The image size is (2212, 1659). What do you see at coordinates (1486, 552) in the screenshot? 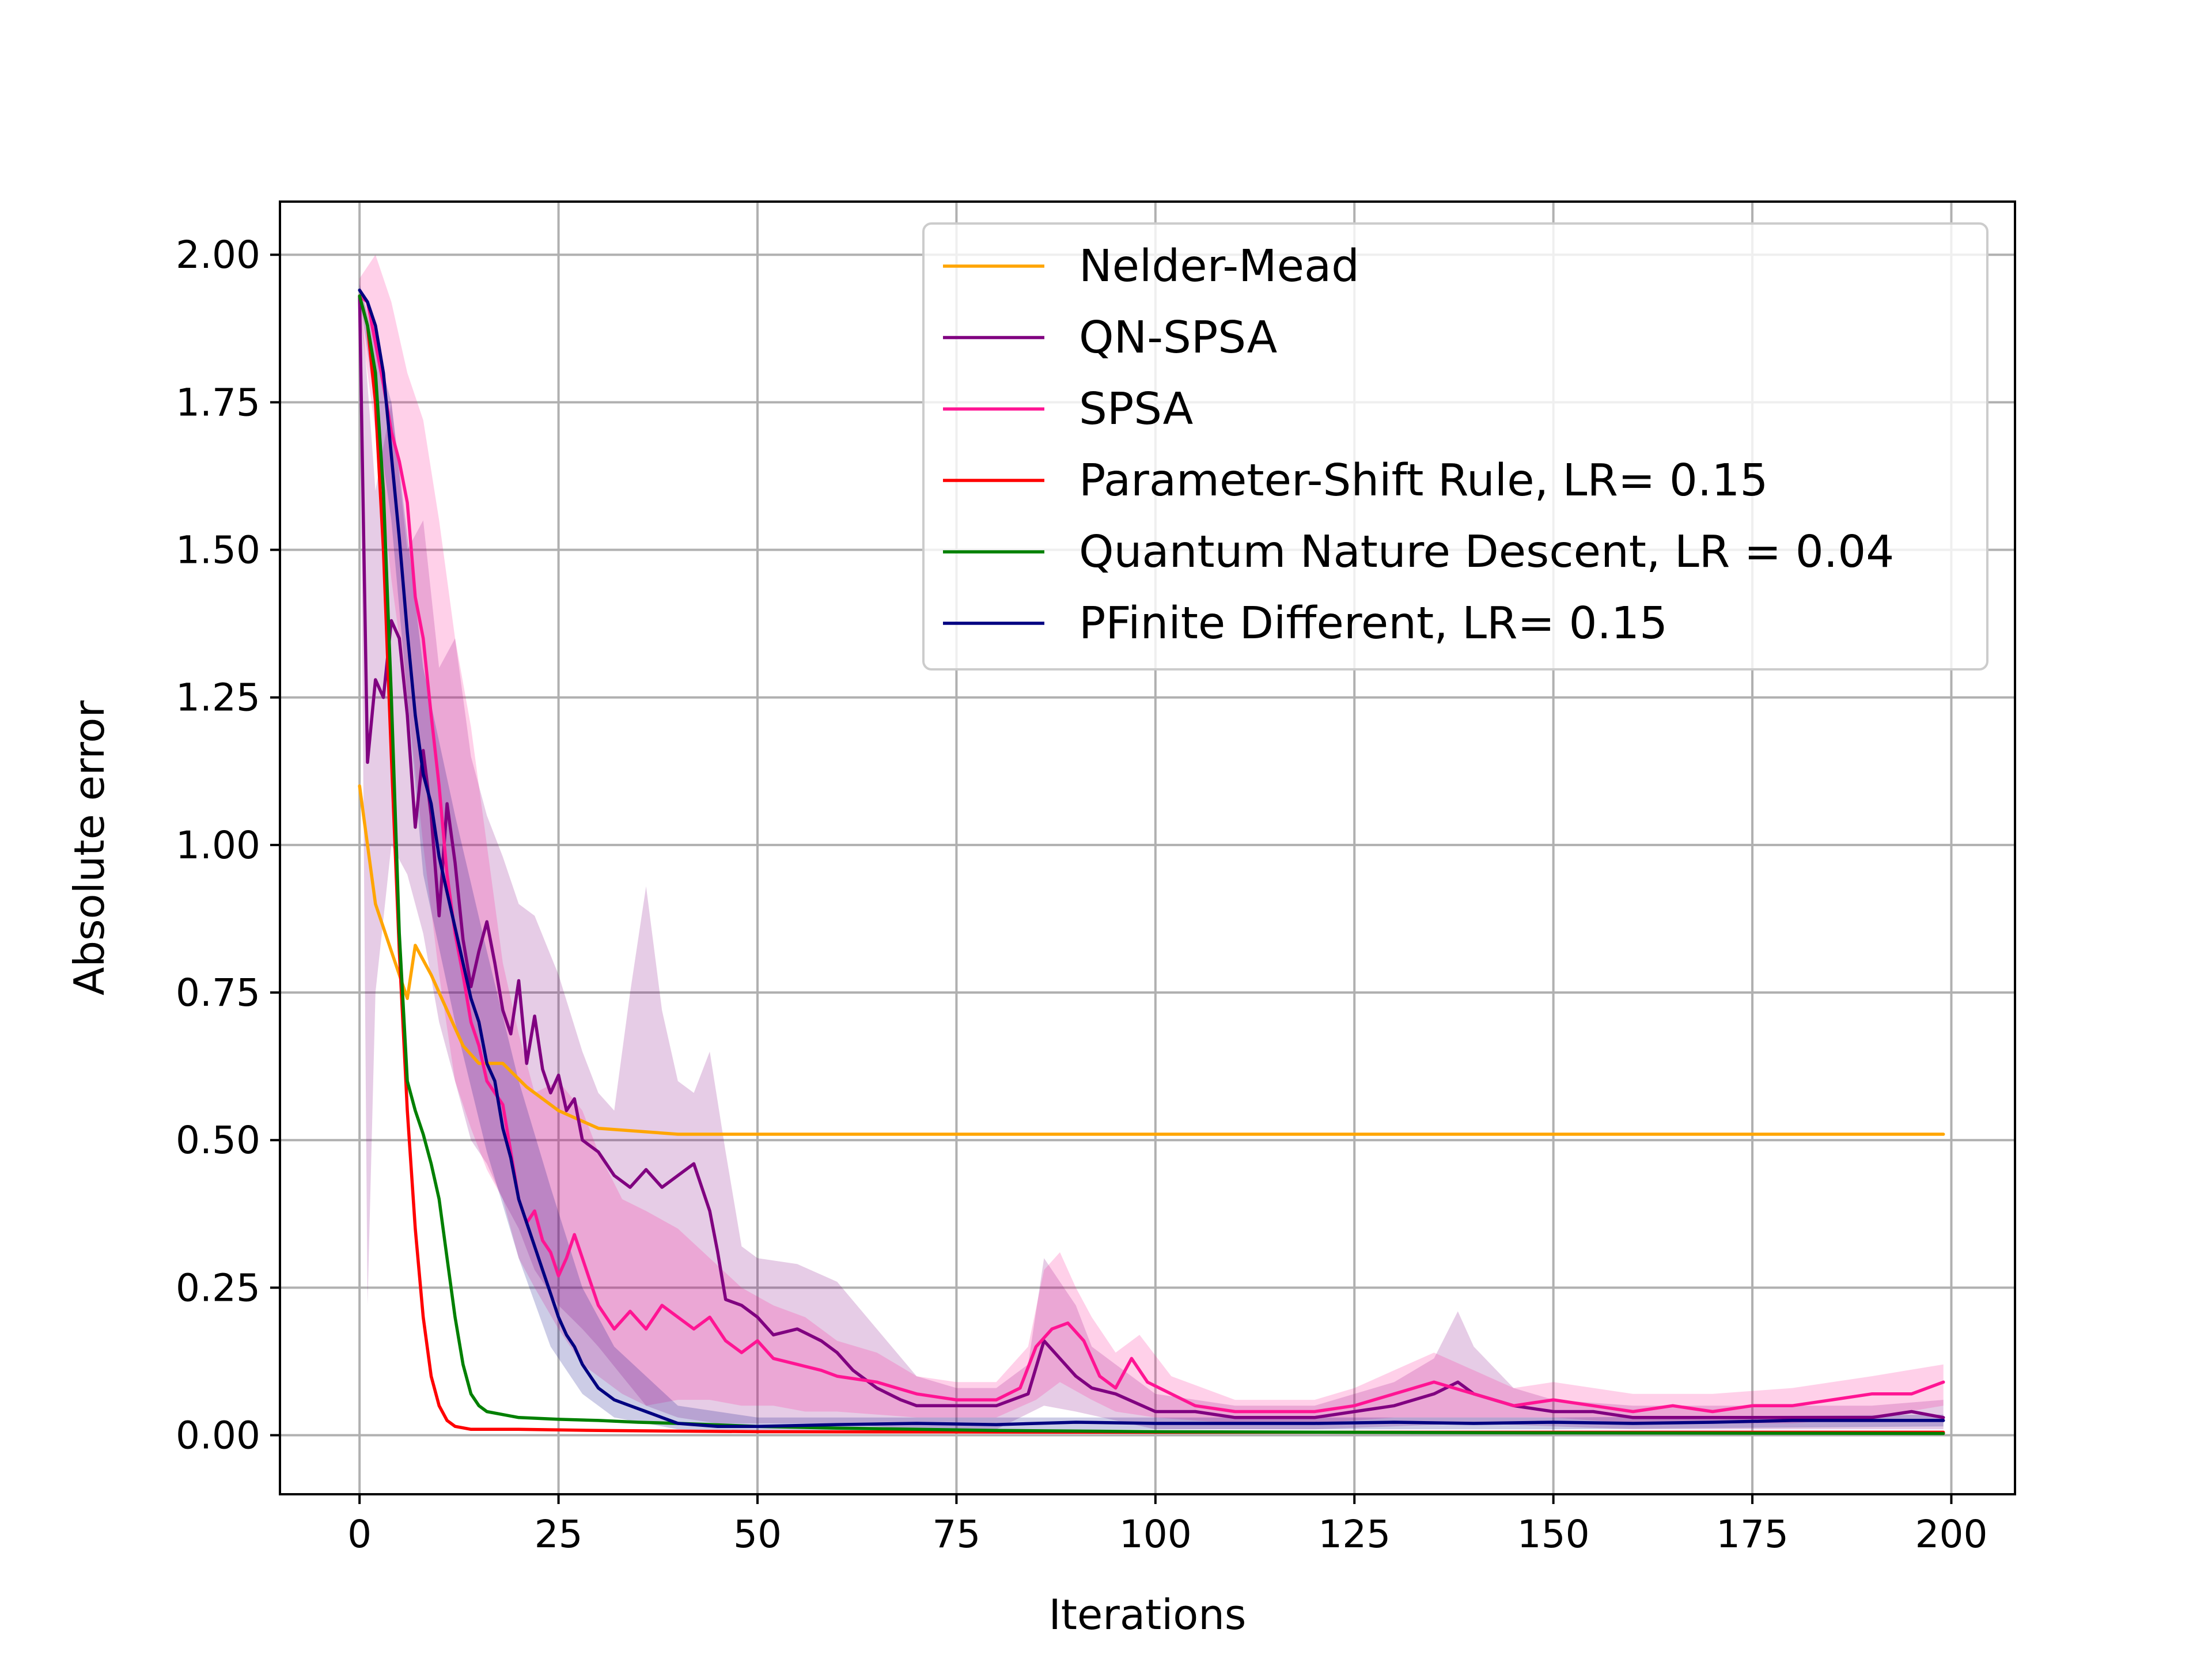
I see `legend-label: Quantum Nature Descent, LR = 0.04` at bounding box center [1486, 552].